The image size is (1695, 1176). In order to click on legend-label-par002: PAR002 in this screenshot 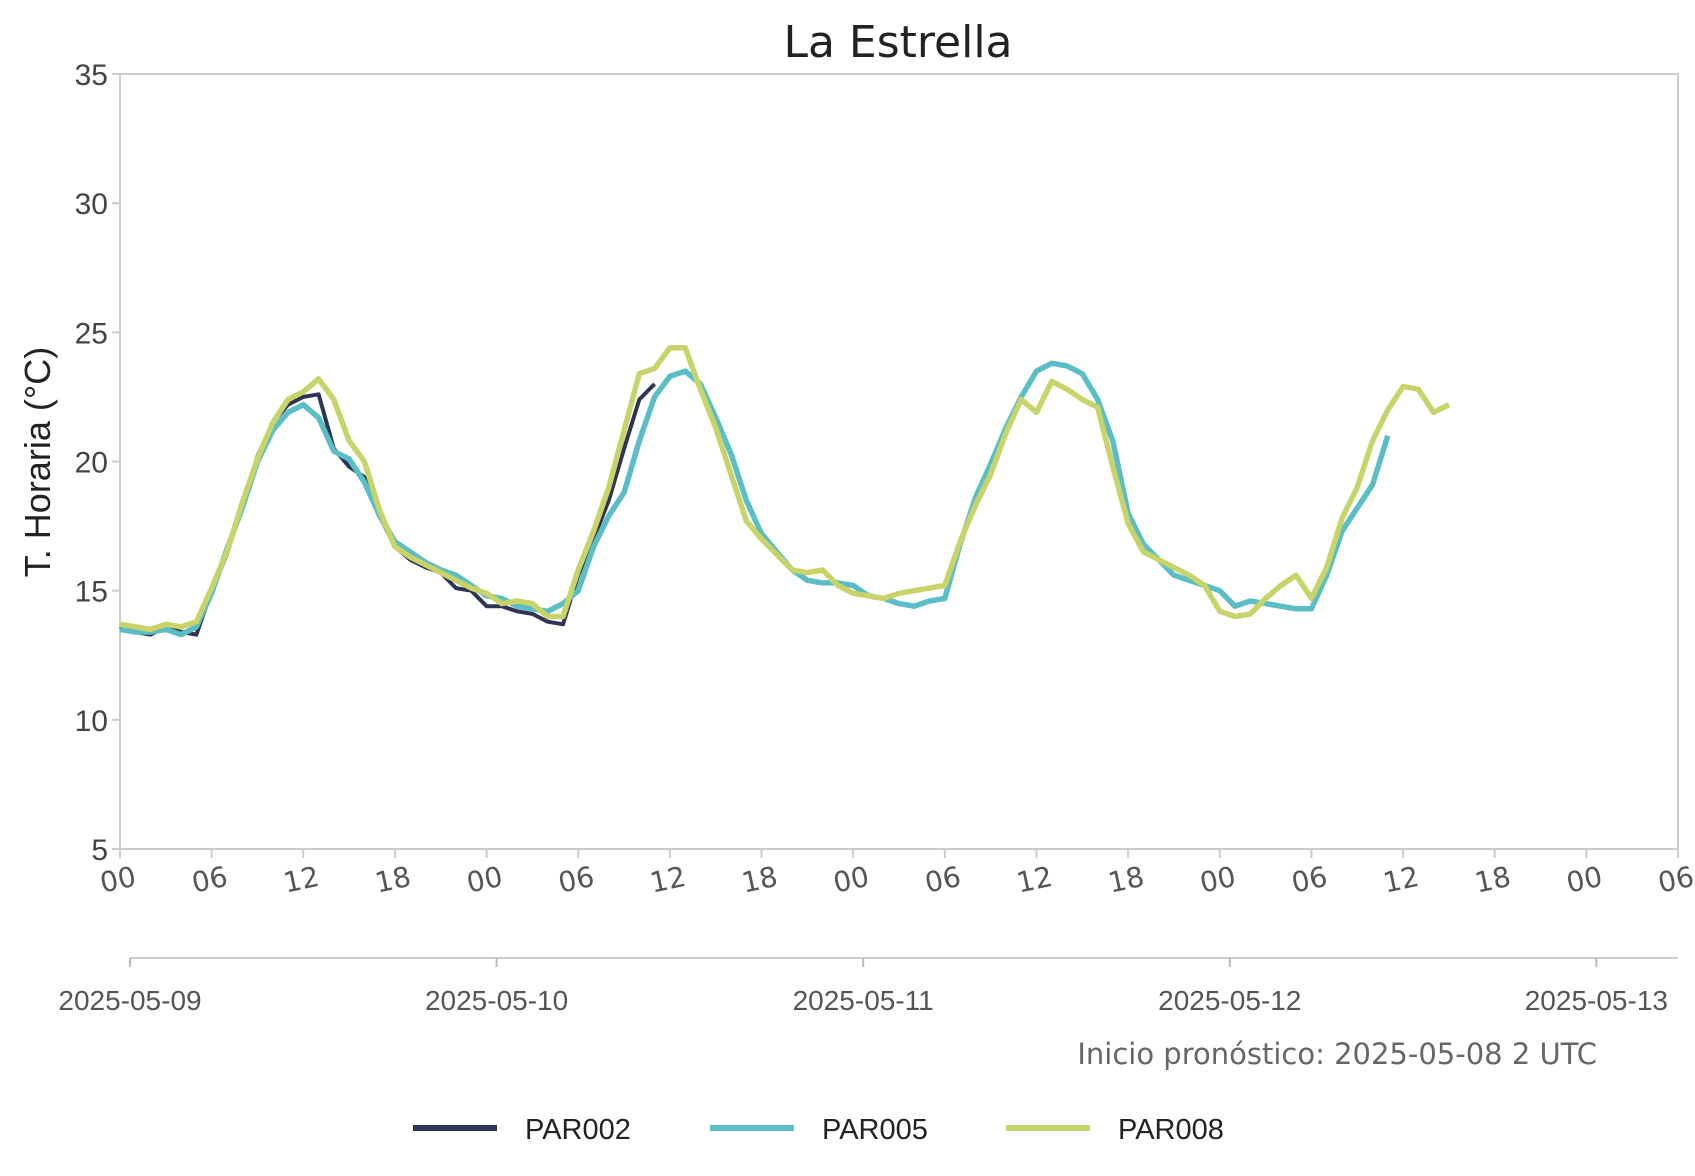, I will do `click(578, 1130)`.